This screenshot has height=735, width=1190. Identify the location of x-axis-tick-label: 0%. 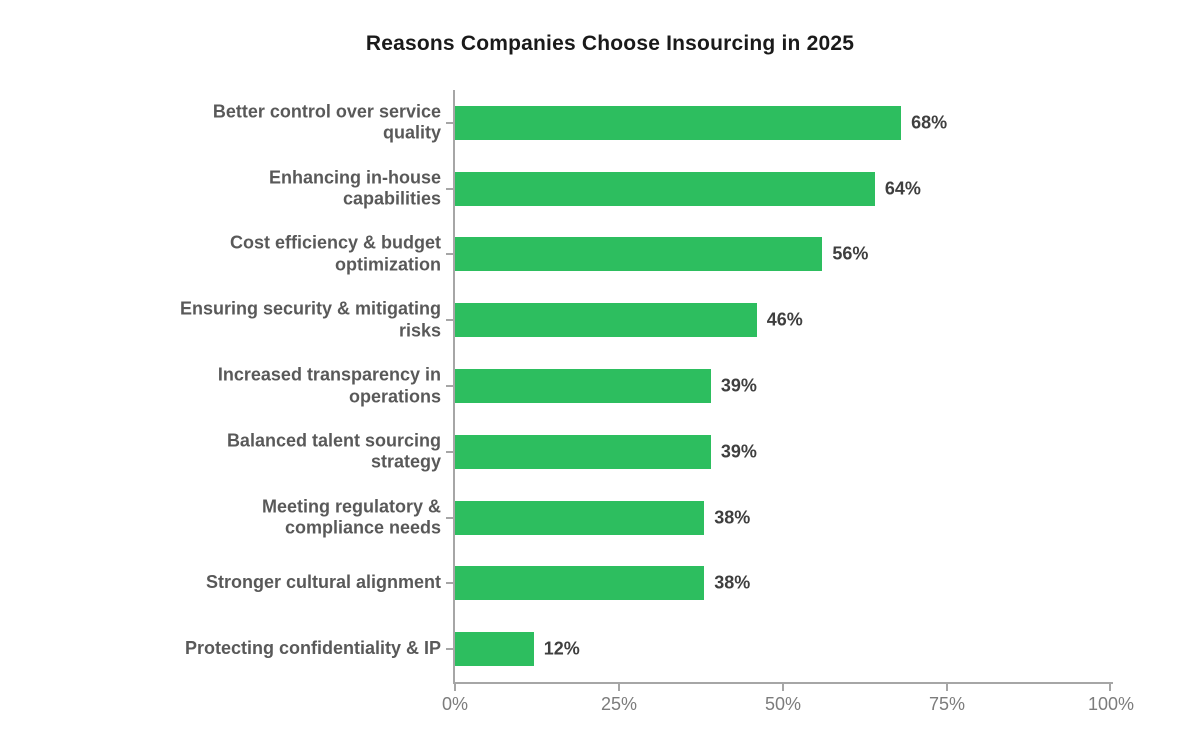
(455, 704).